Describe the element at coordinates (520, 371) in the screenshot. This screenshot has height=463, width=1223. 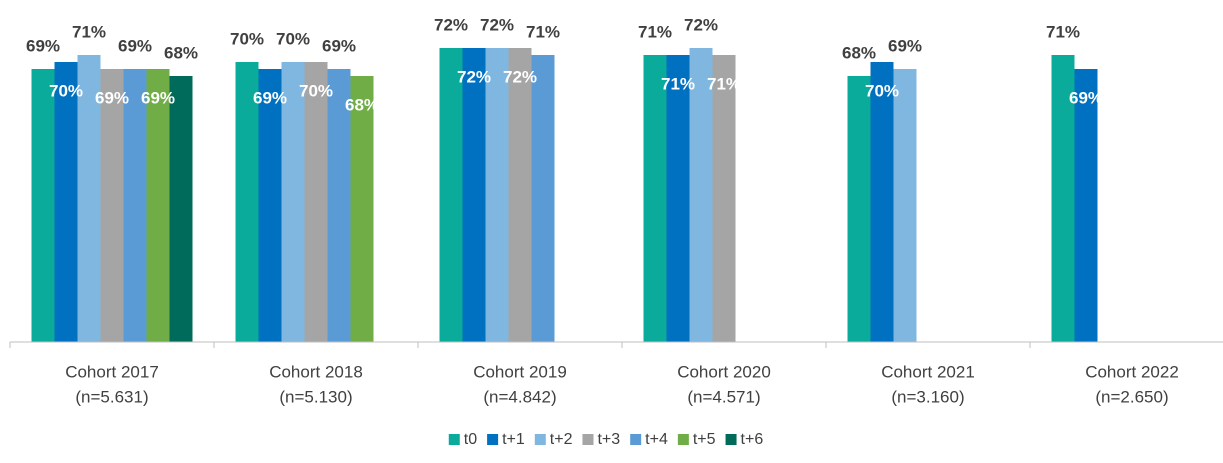
I see `x-tick-label: Cohort 2019` at that location.